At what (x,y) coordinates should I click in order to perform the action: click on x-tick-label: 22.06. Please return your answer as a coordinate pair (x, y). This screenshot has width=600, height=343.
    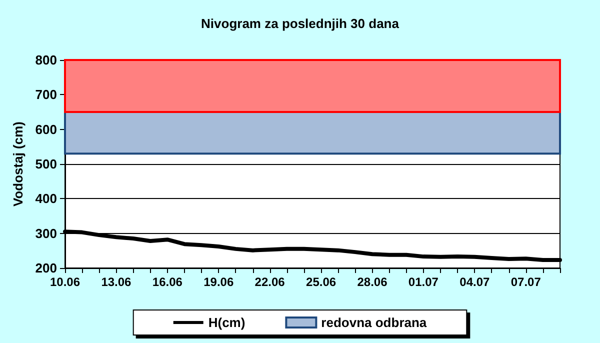
    Looking at the image, I should click on (270, 282).